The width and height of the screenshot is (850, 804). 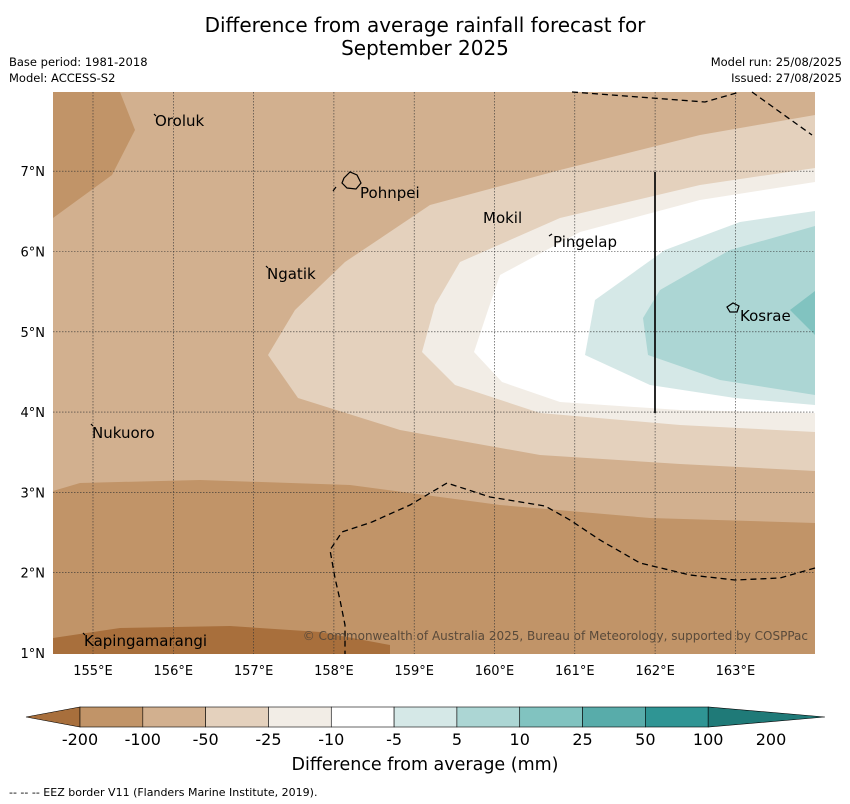 What do you see at coordinates (33, 172) in the screenshot?
I see `lat-label: 7°N` at bounding box center [33, 172].